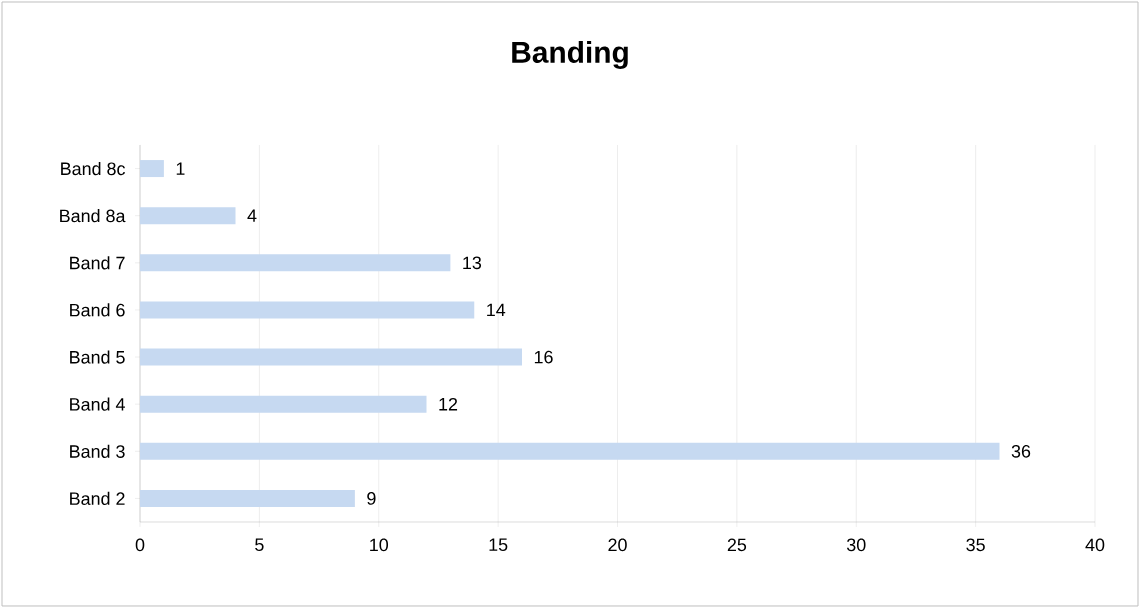  Describe the element at coordinates (1021, 451) in the screenshot. I see `data-label: 36` at that location.